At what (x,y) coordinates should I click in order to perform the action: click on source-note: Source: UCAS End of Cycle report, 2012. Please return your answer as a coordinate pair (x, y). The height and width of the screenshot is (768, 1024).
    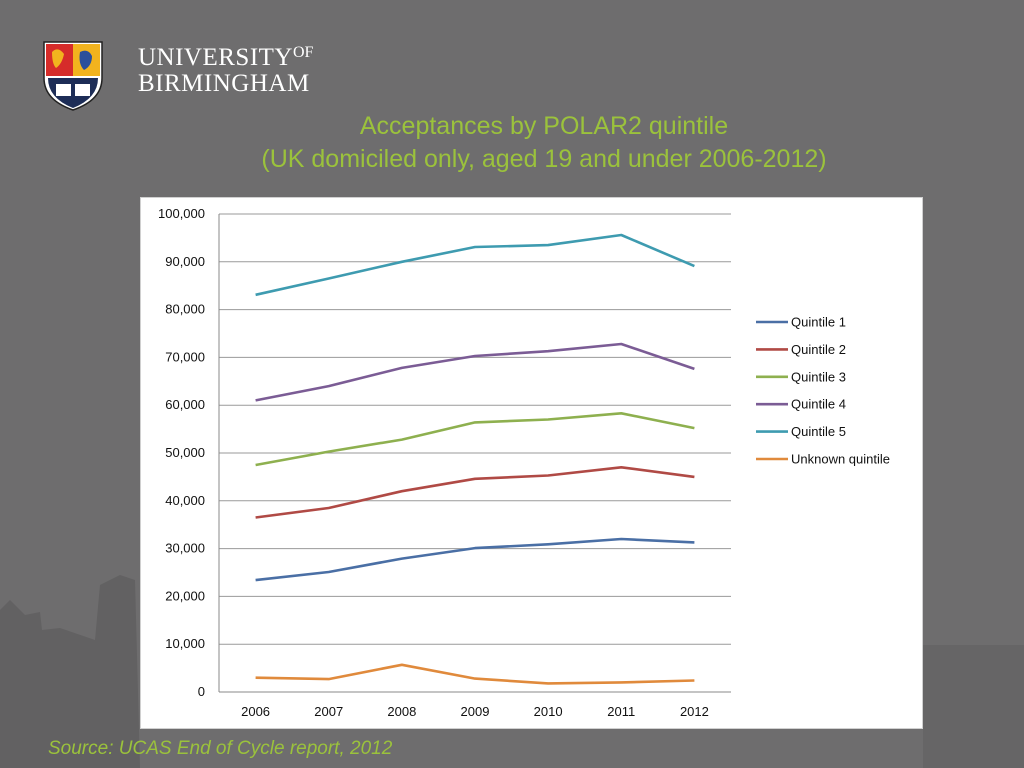
    Looking at the image, I should click on (220, 748).